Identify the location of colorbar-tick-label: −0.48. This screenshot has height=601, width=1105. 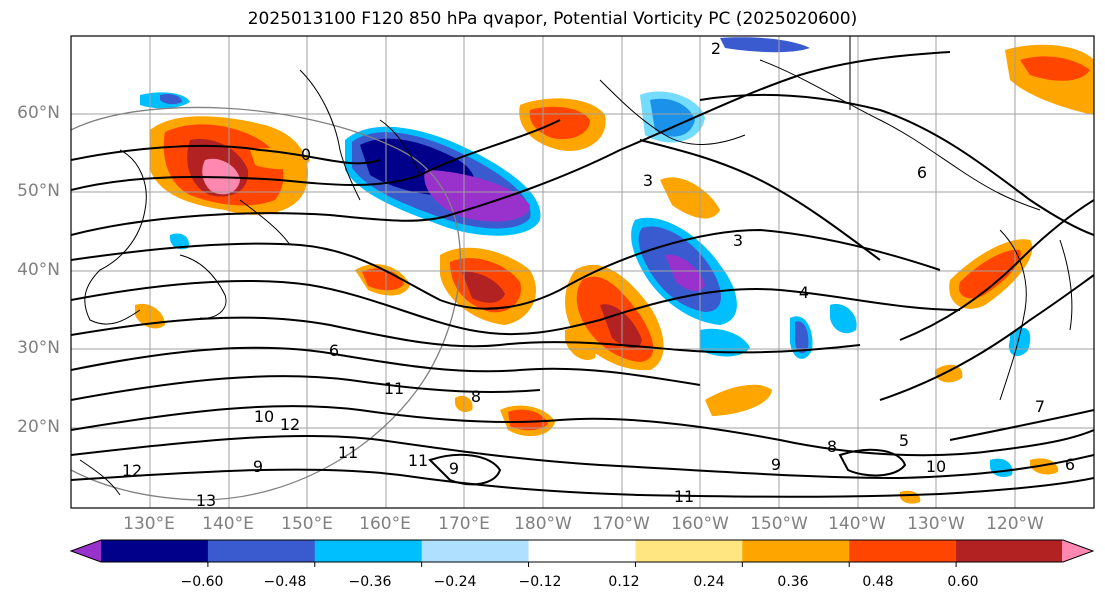
(285, 582).